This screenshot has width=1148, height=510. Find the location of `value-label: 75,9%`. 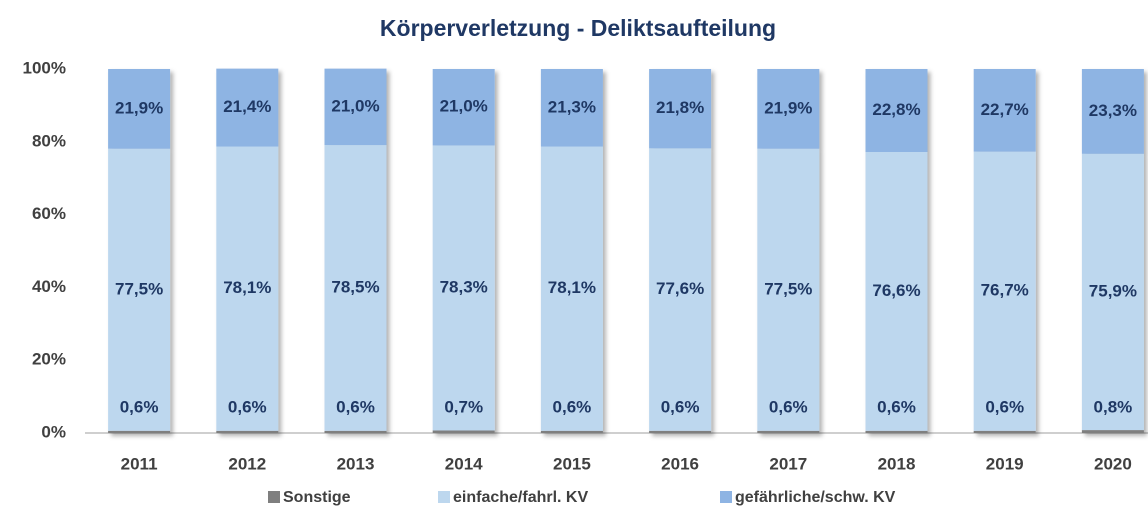

value-label: 75,9% is located at coordinates (1113, 290).